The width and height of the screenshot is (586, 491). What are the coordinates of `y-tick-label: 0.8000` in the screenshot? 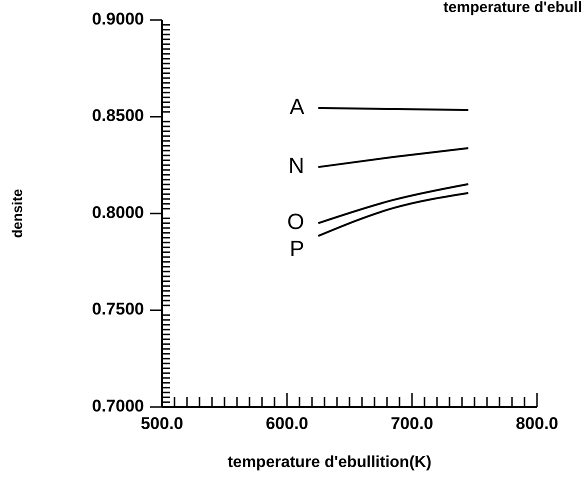 It's located at (118, 212).